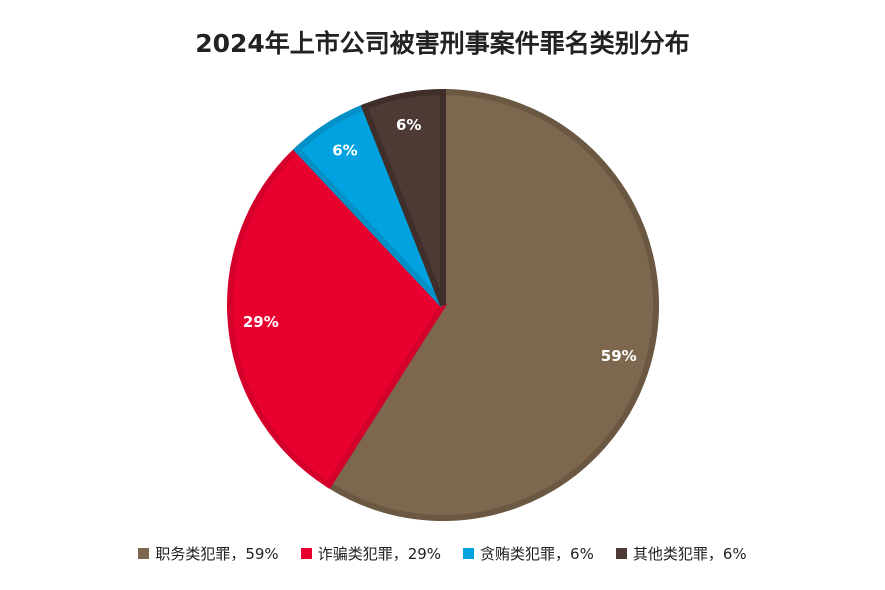  What do you see at coordinates (619, 356) in the screenshot?
I see `slice-value-label-0: 59%` at bounding box center [619, 356].